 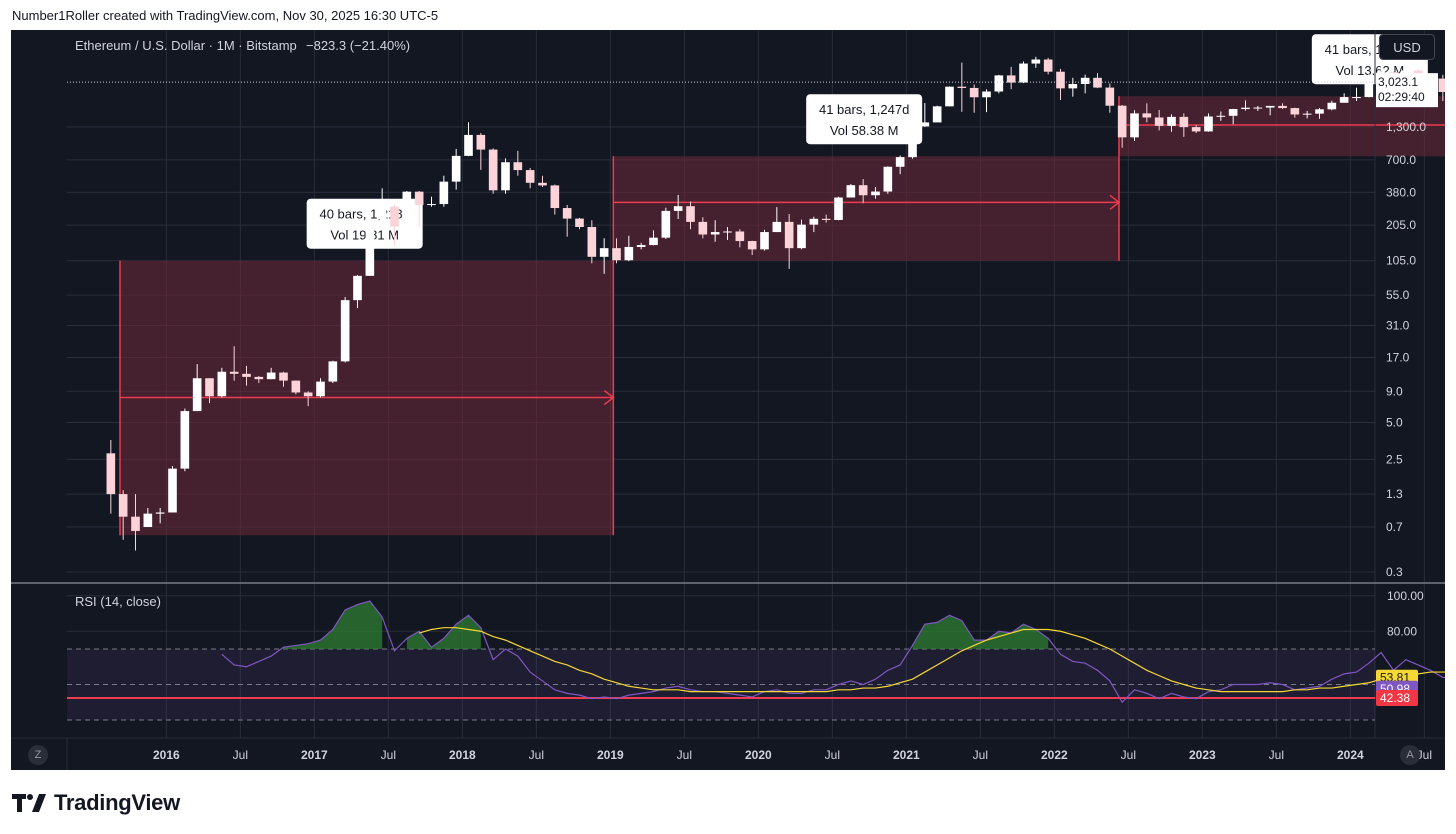 I want to click on auto-scale-a-button: A, so click(x=1410, y=755).